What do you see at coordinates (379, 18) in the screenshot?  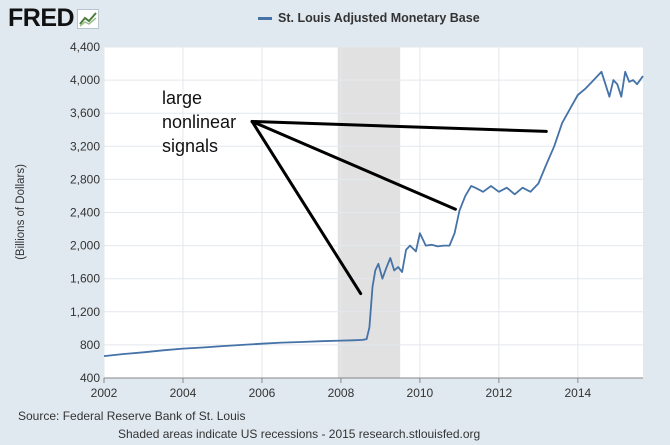 I see `legend-label: St. Louis Adjusted Monetary Base` at bounding box center [379, 18].